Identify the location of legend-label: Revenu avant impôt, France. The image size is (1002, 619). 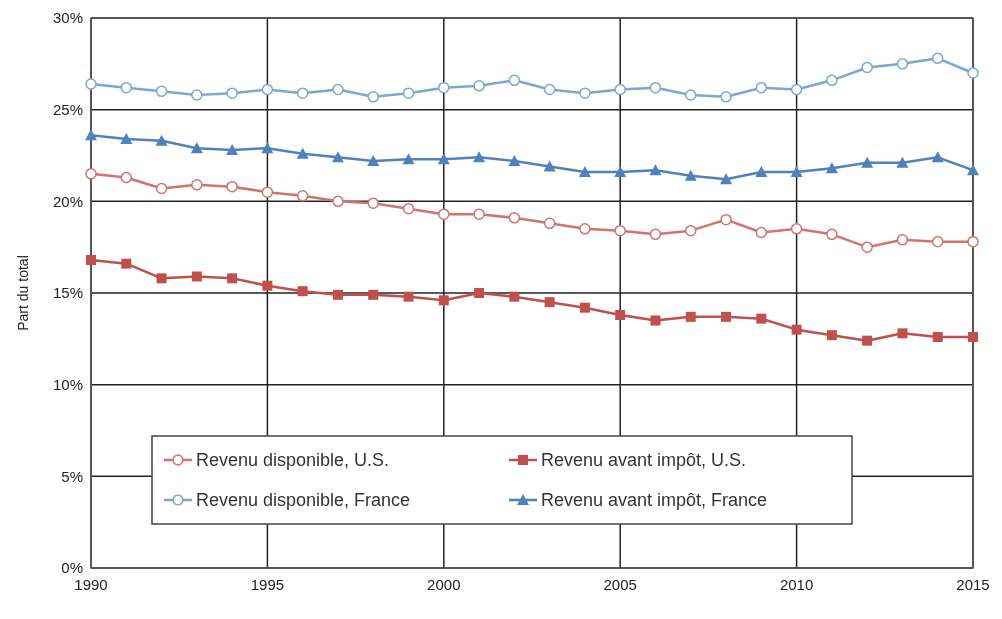
(654, 500).